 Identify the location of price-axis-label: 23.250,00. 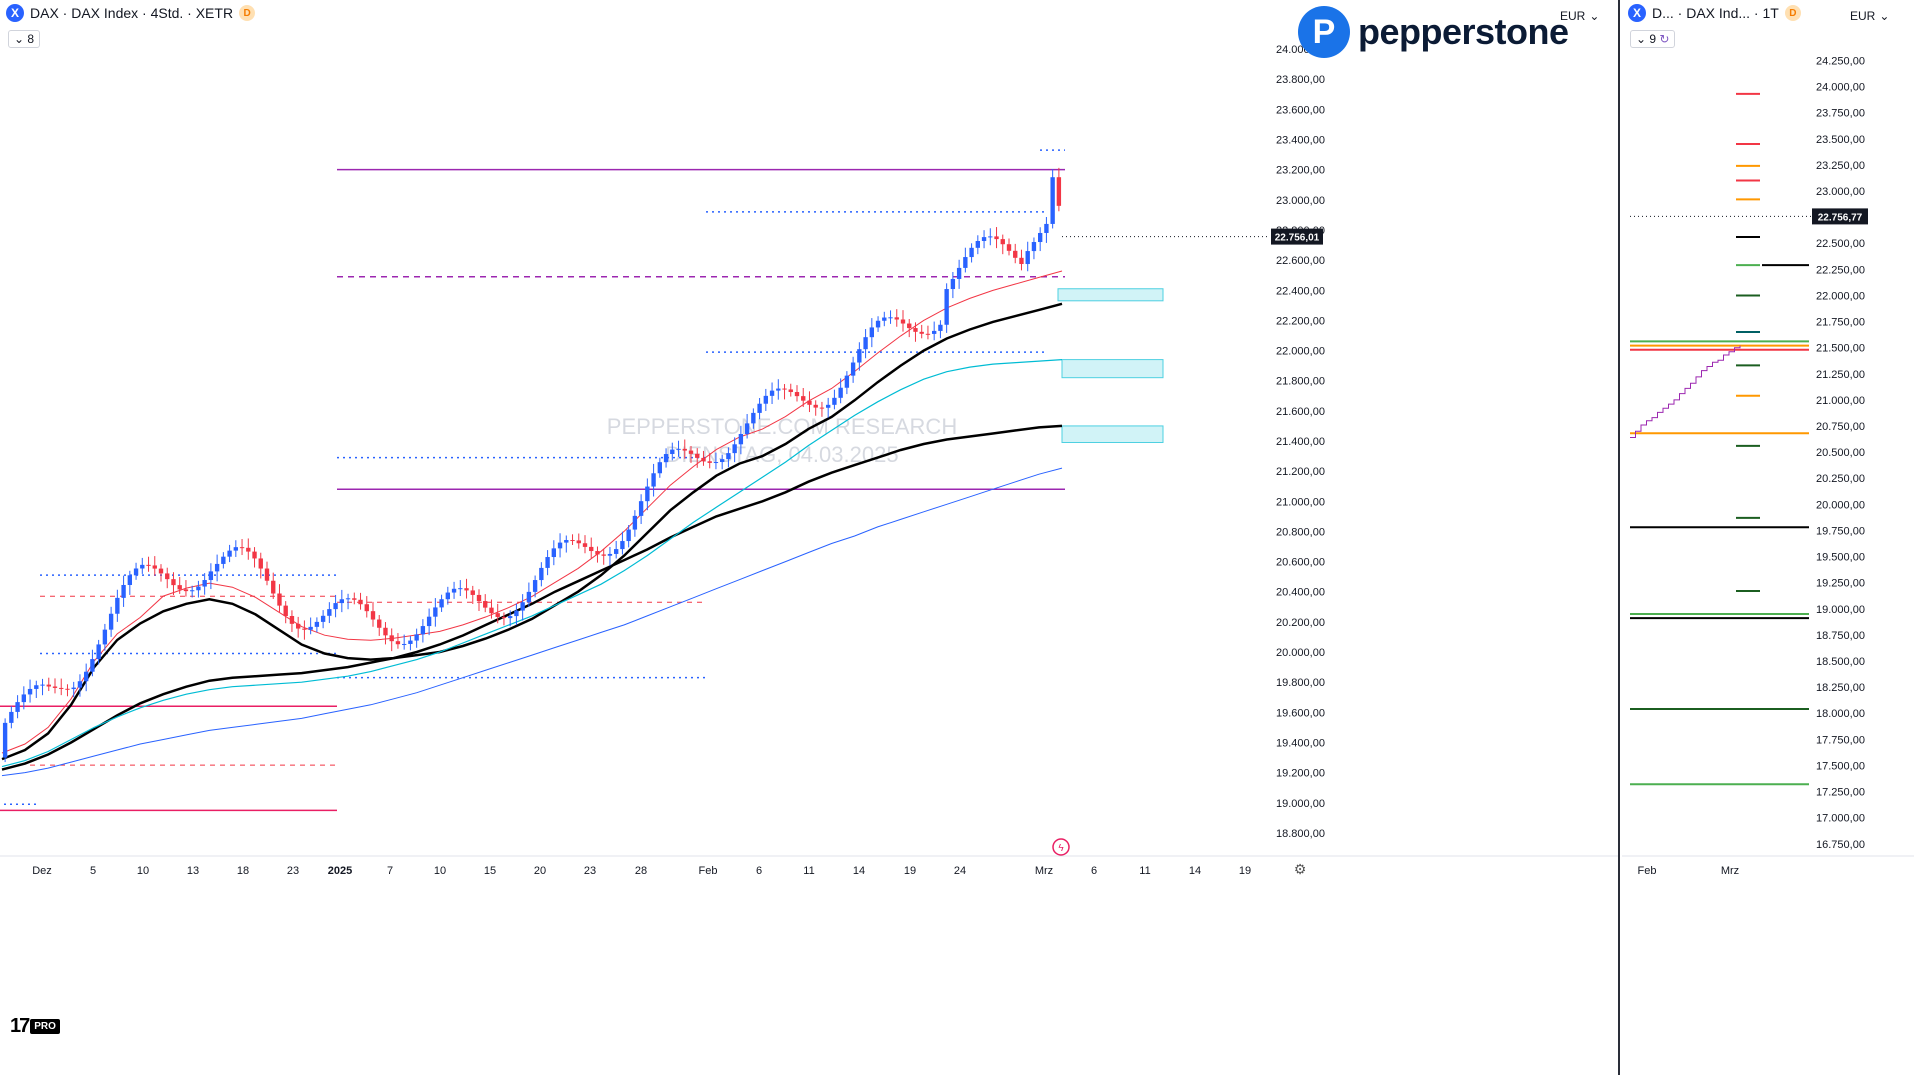
(1840, 166).